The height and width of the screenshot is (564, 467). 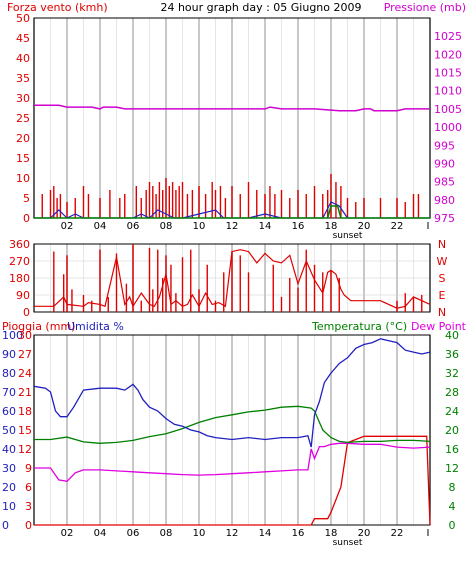 I want to click on plot1-x-tick: 16, so click(x=298, y=226).